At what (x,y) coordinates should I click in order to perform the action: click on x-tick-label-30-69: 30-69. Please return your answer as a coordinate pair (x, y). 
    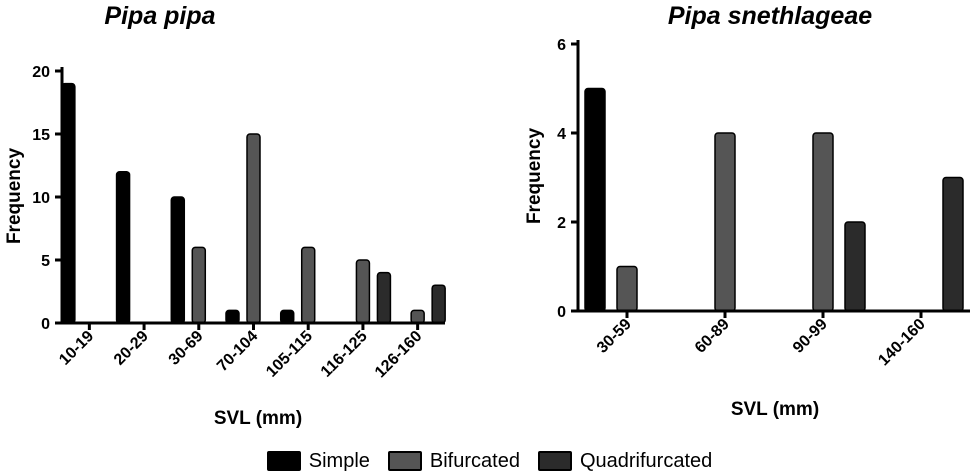
    Looking at the image, I should click on (186, 348).